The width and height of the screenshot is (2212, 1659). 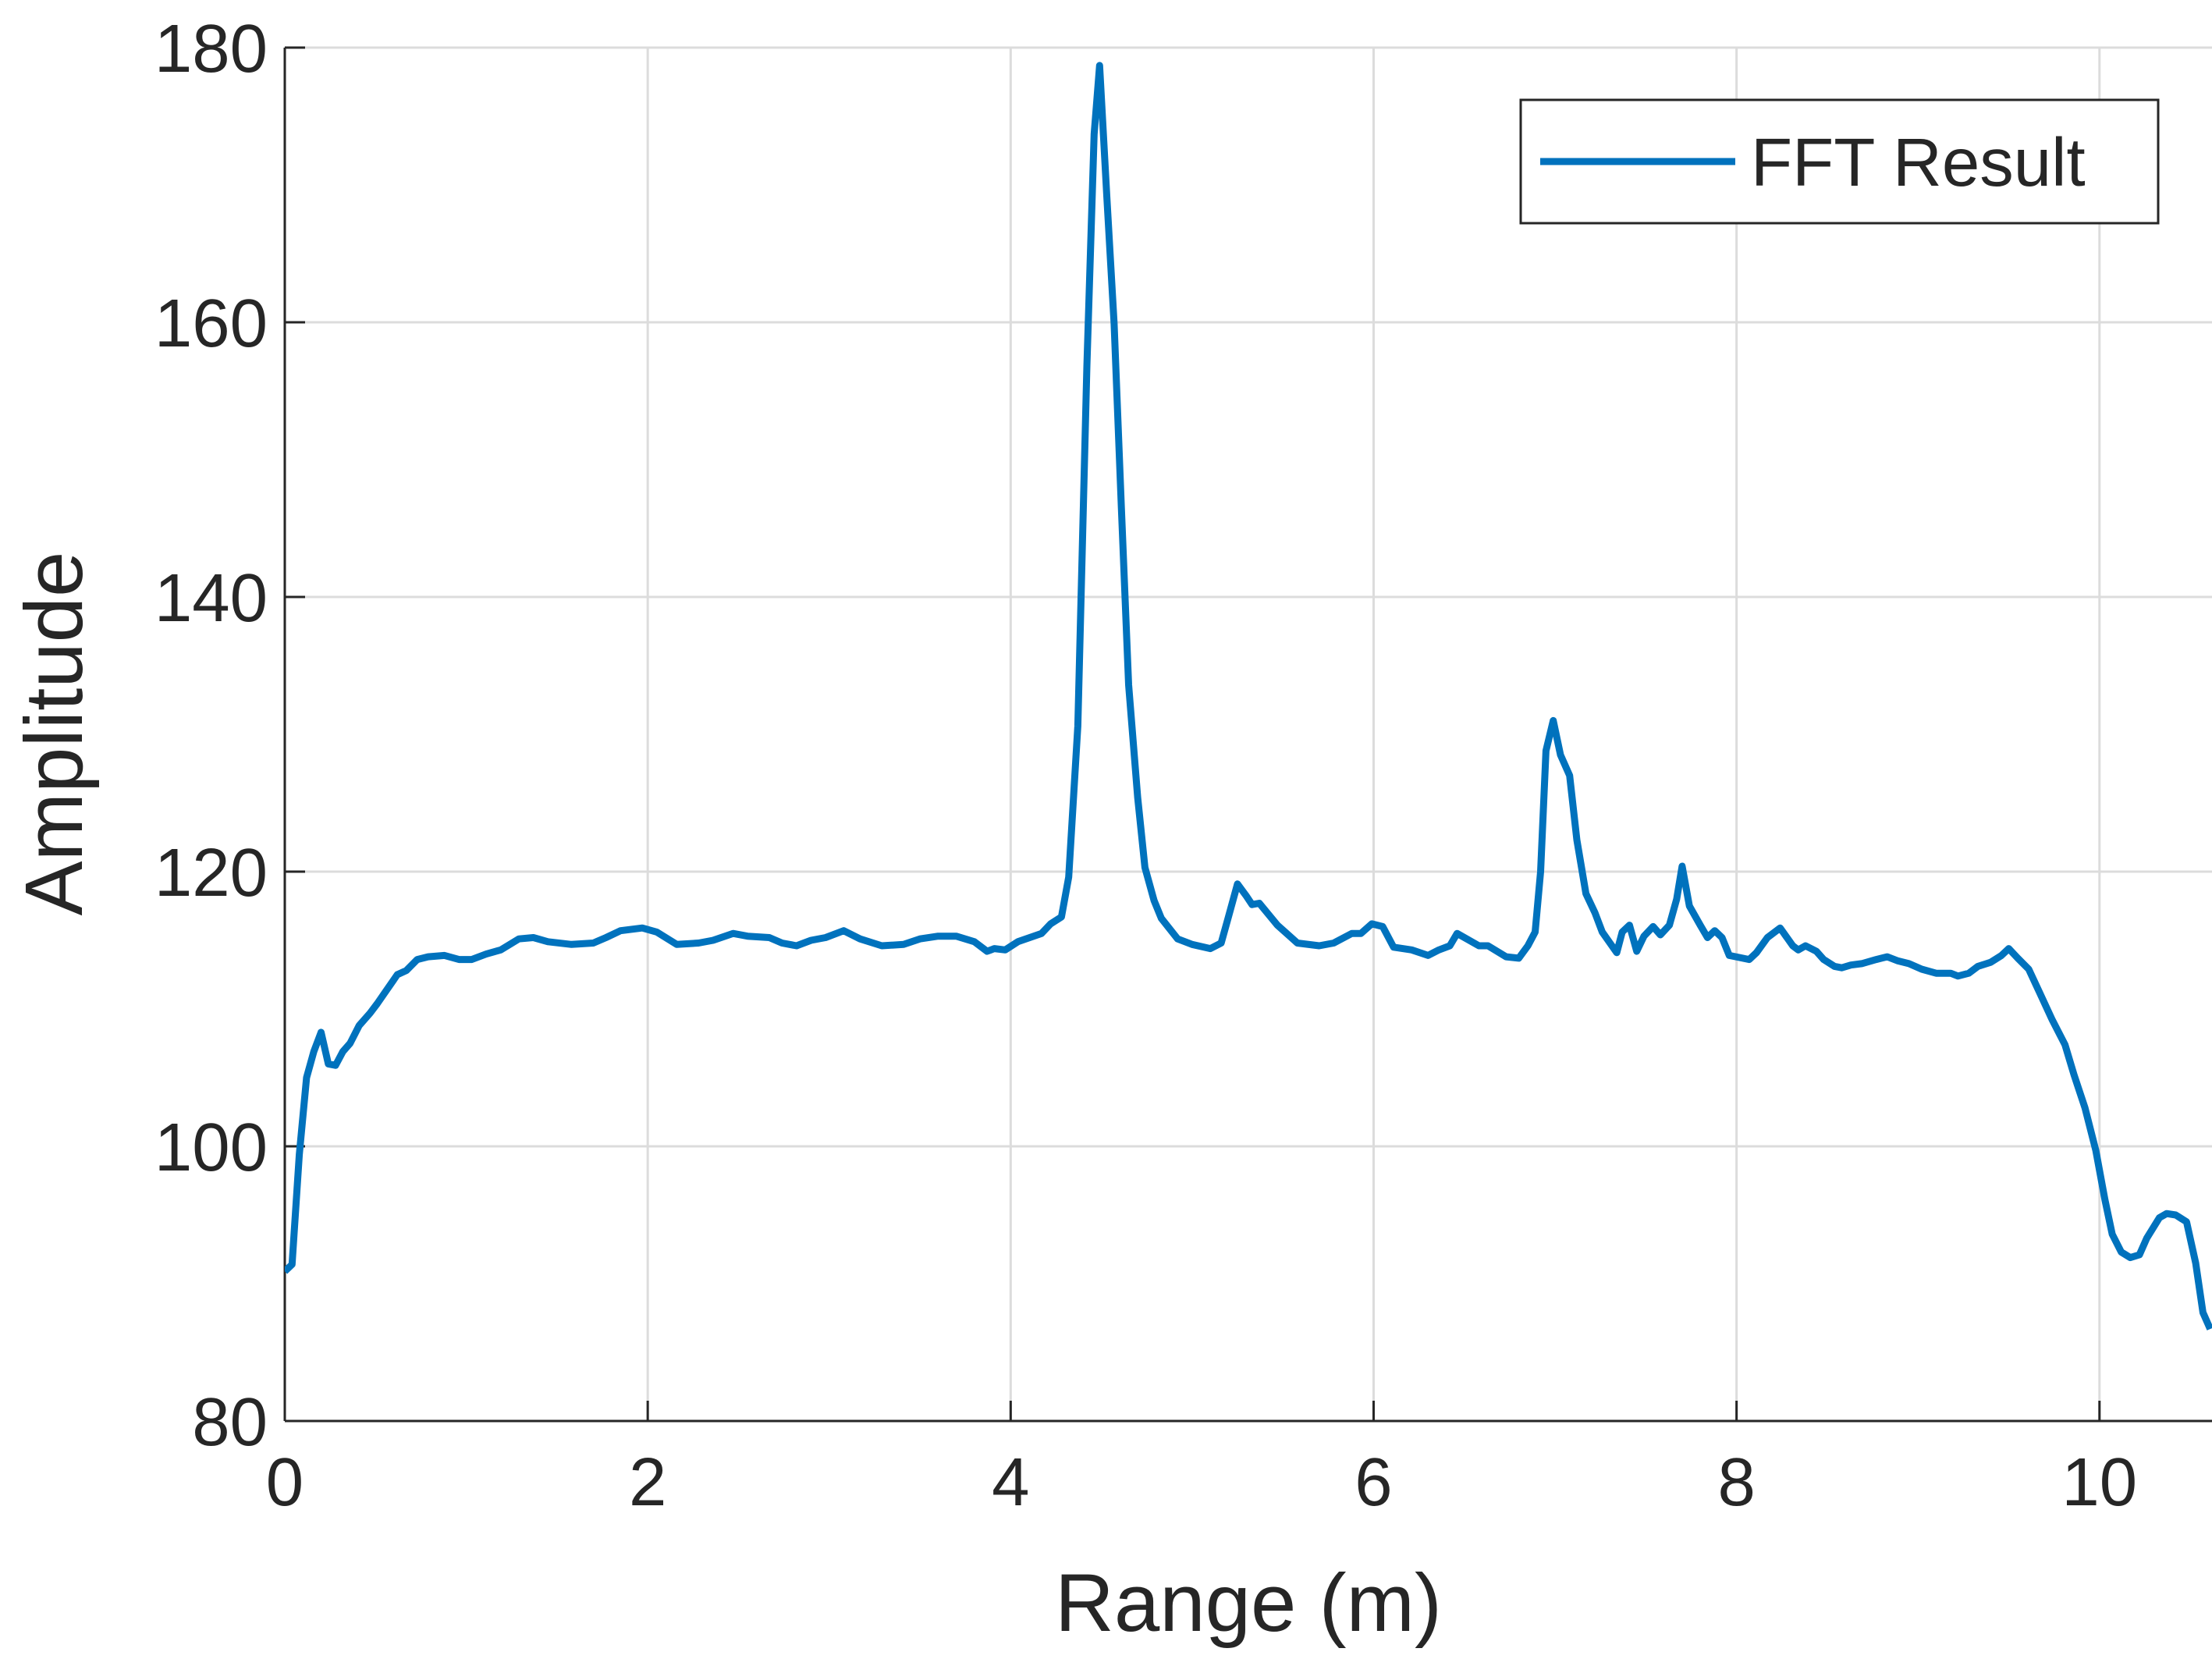 I want to click on y-axis-label: Amplitude, so click(x=54, y=734).